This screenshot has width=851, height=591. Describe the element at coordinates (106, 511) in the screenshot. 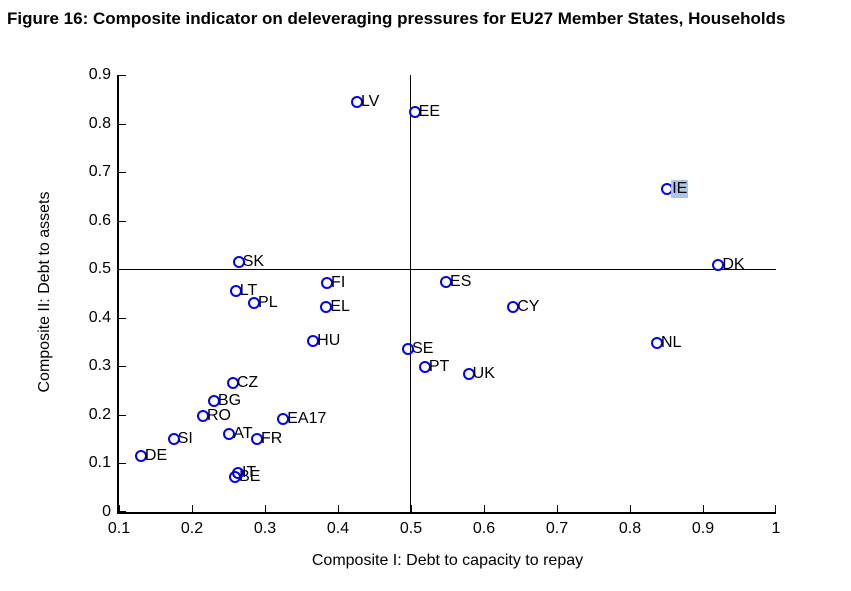

I see `y-axis-tick-label: 0` at that location.